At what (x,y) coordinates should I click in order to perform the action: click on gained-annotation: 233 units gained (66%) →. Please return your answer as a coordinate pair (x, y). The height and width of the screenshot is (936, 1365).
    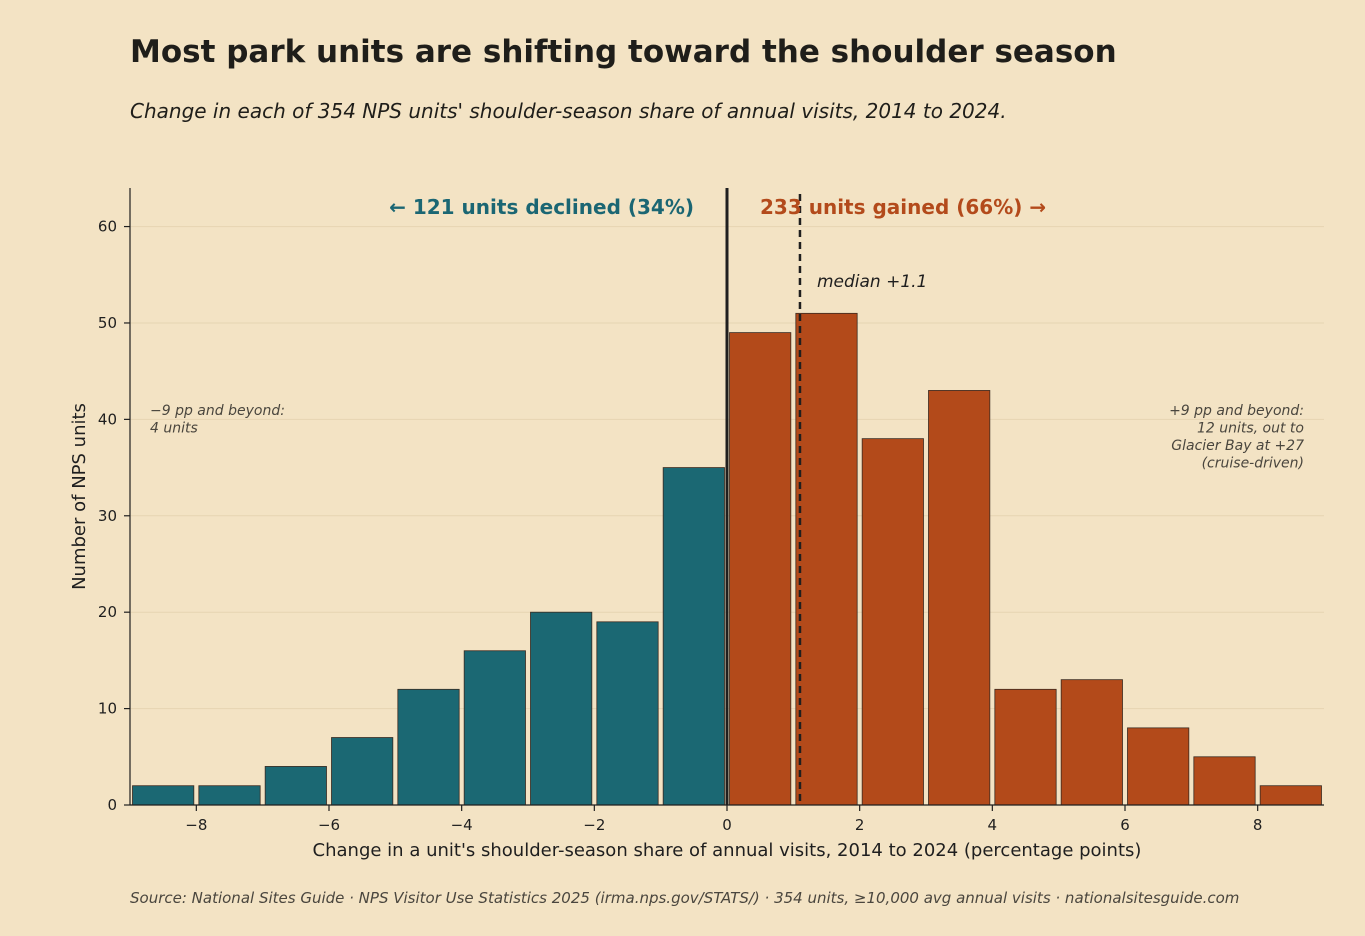
    Looking at the image, I should click on (903, 207).